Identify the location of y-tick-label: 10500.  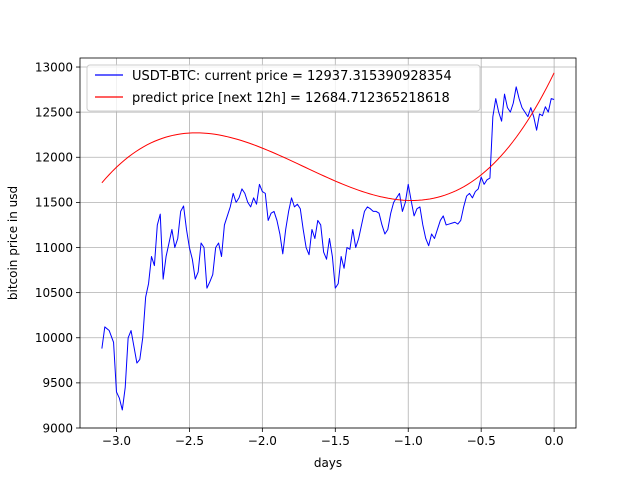
(54, 293).